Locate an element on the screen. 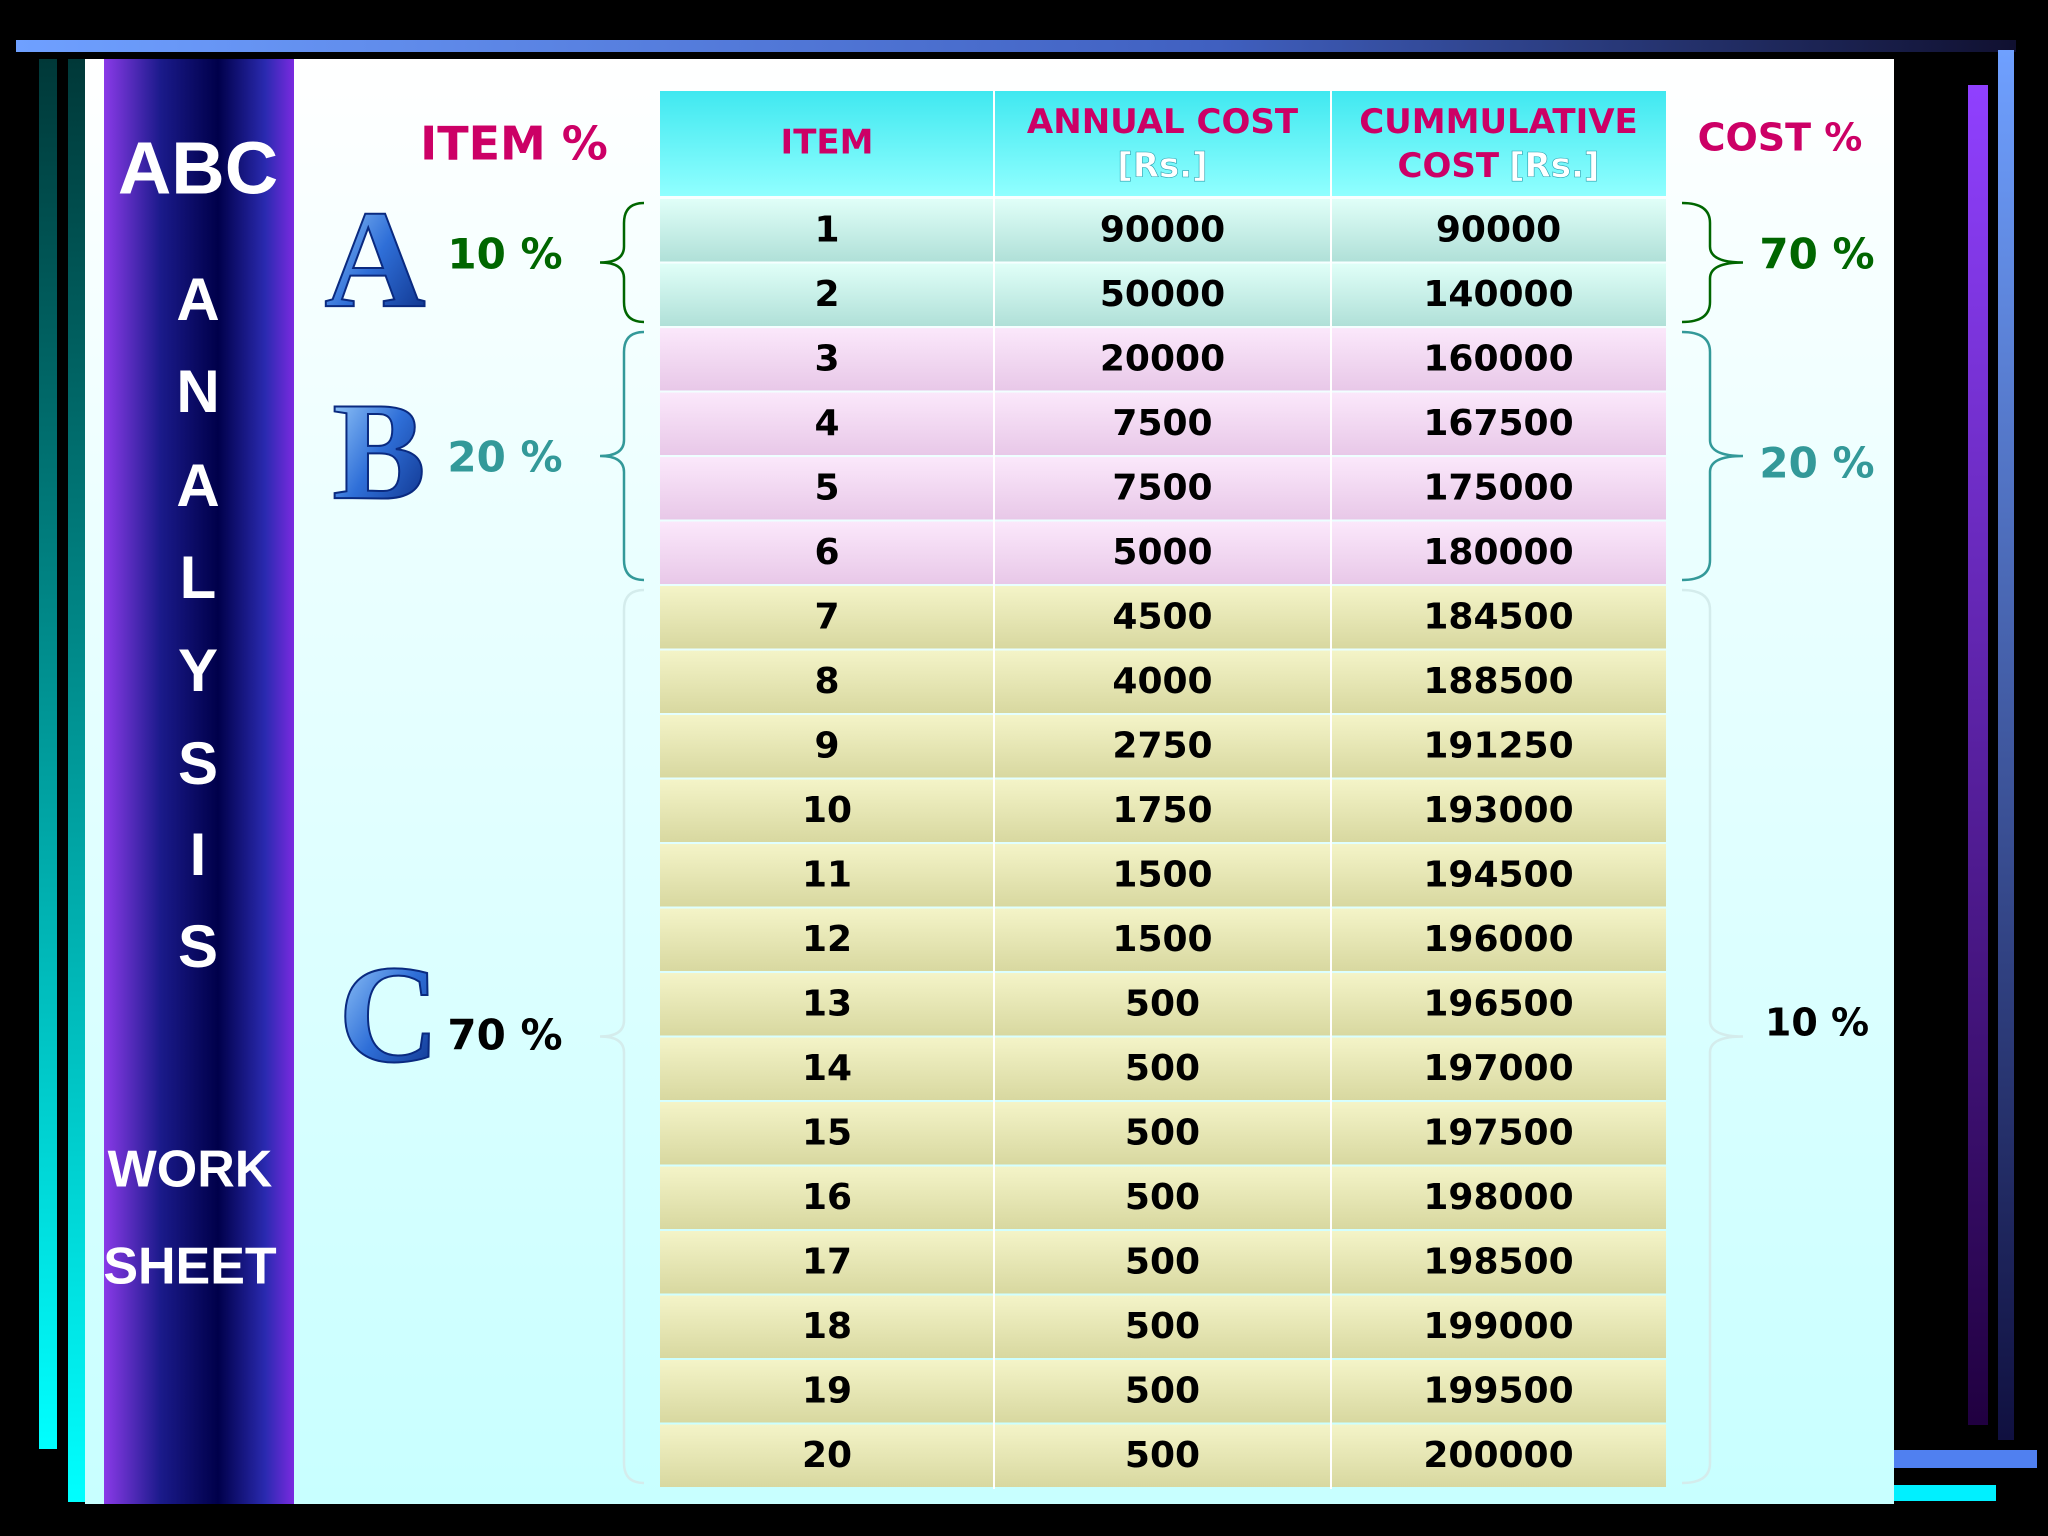 This screenshot has width=2048, height=1536. table-cell: 200000 is located at coordinates (1498, 1455).